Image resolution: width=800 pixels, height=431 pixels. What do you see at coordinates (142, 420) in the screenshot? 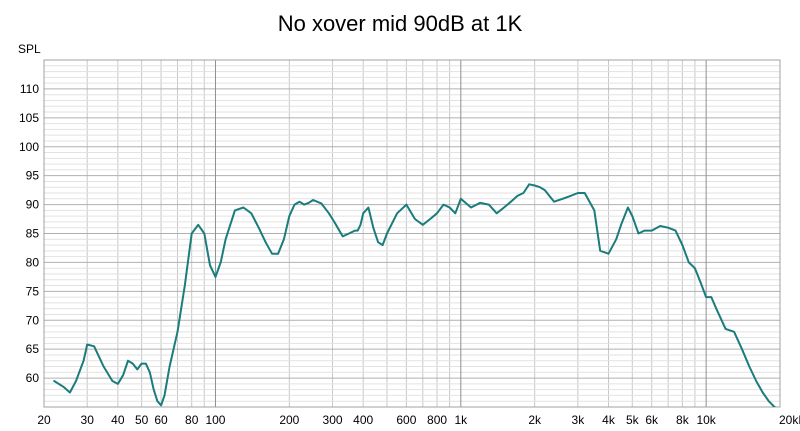
I see `x-tick-label: 50` at bounding box center [142, 420].